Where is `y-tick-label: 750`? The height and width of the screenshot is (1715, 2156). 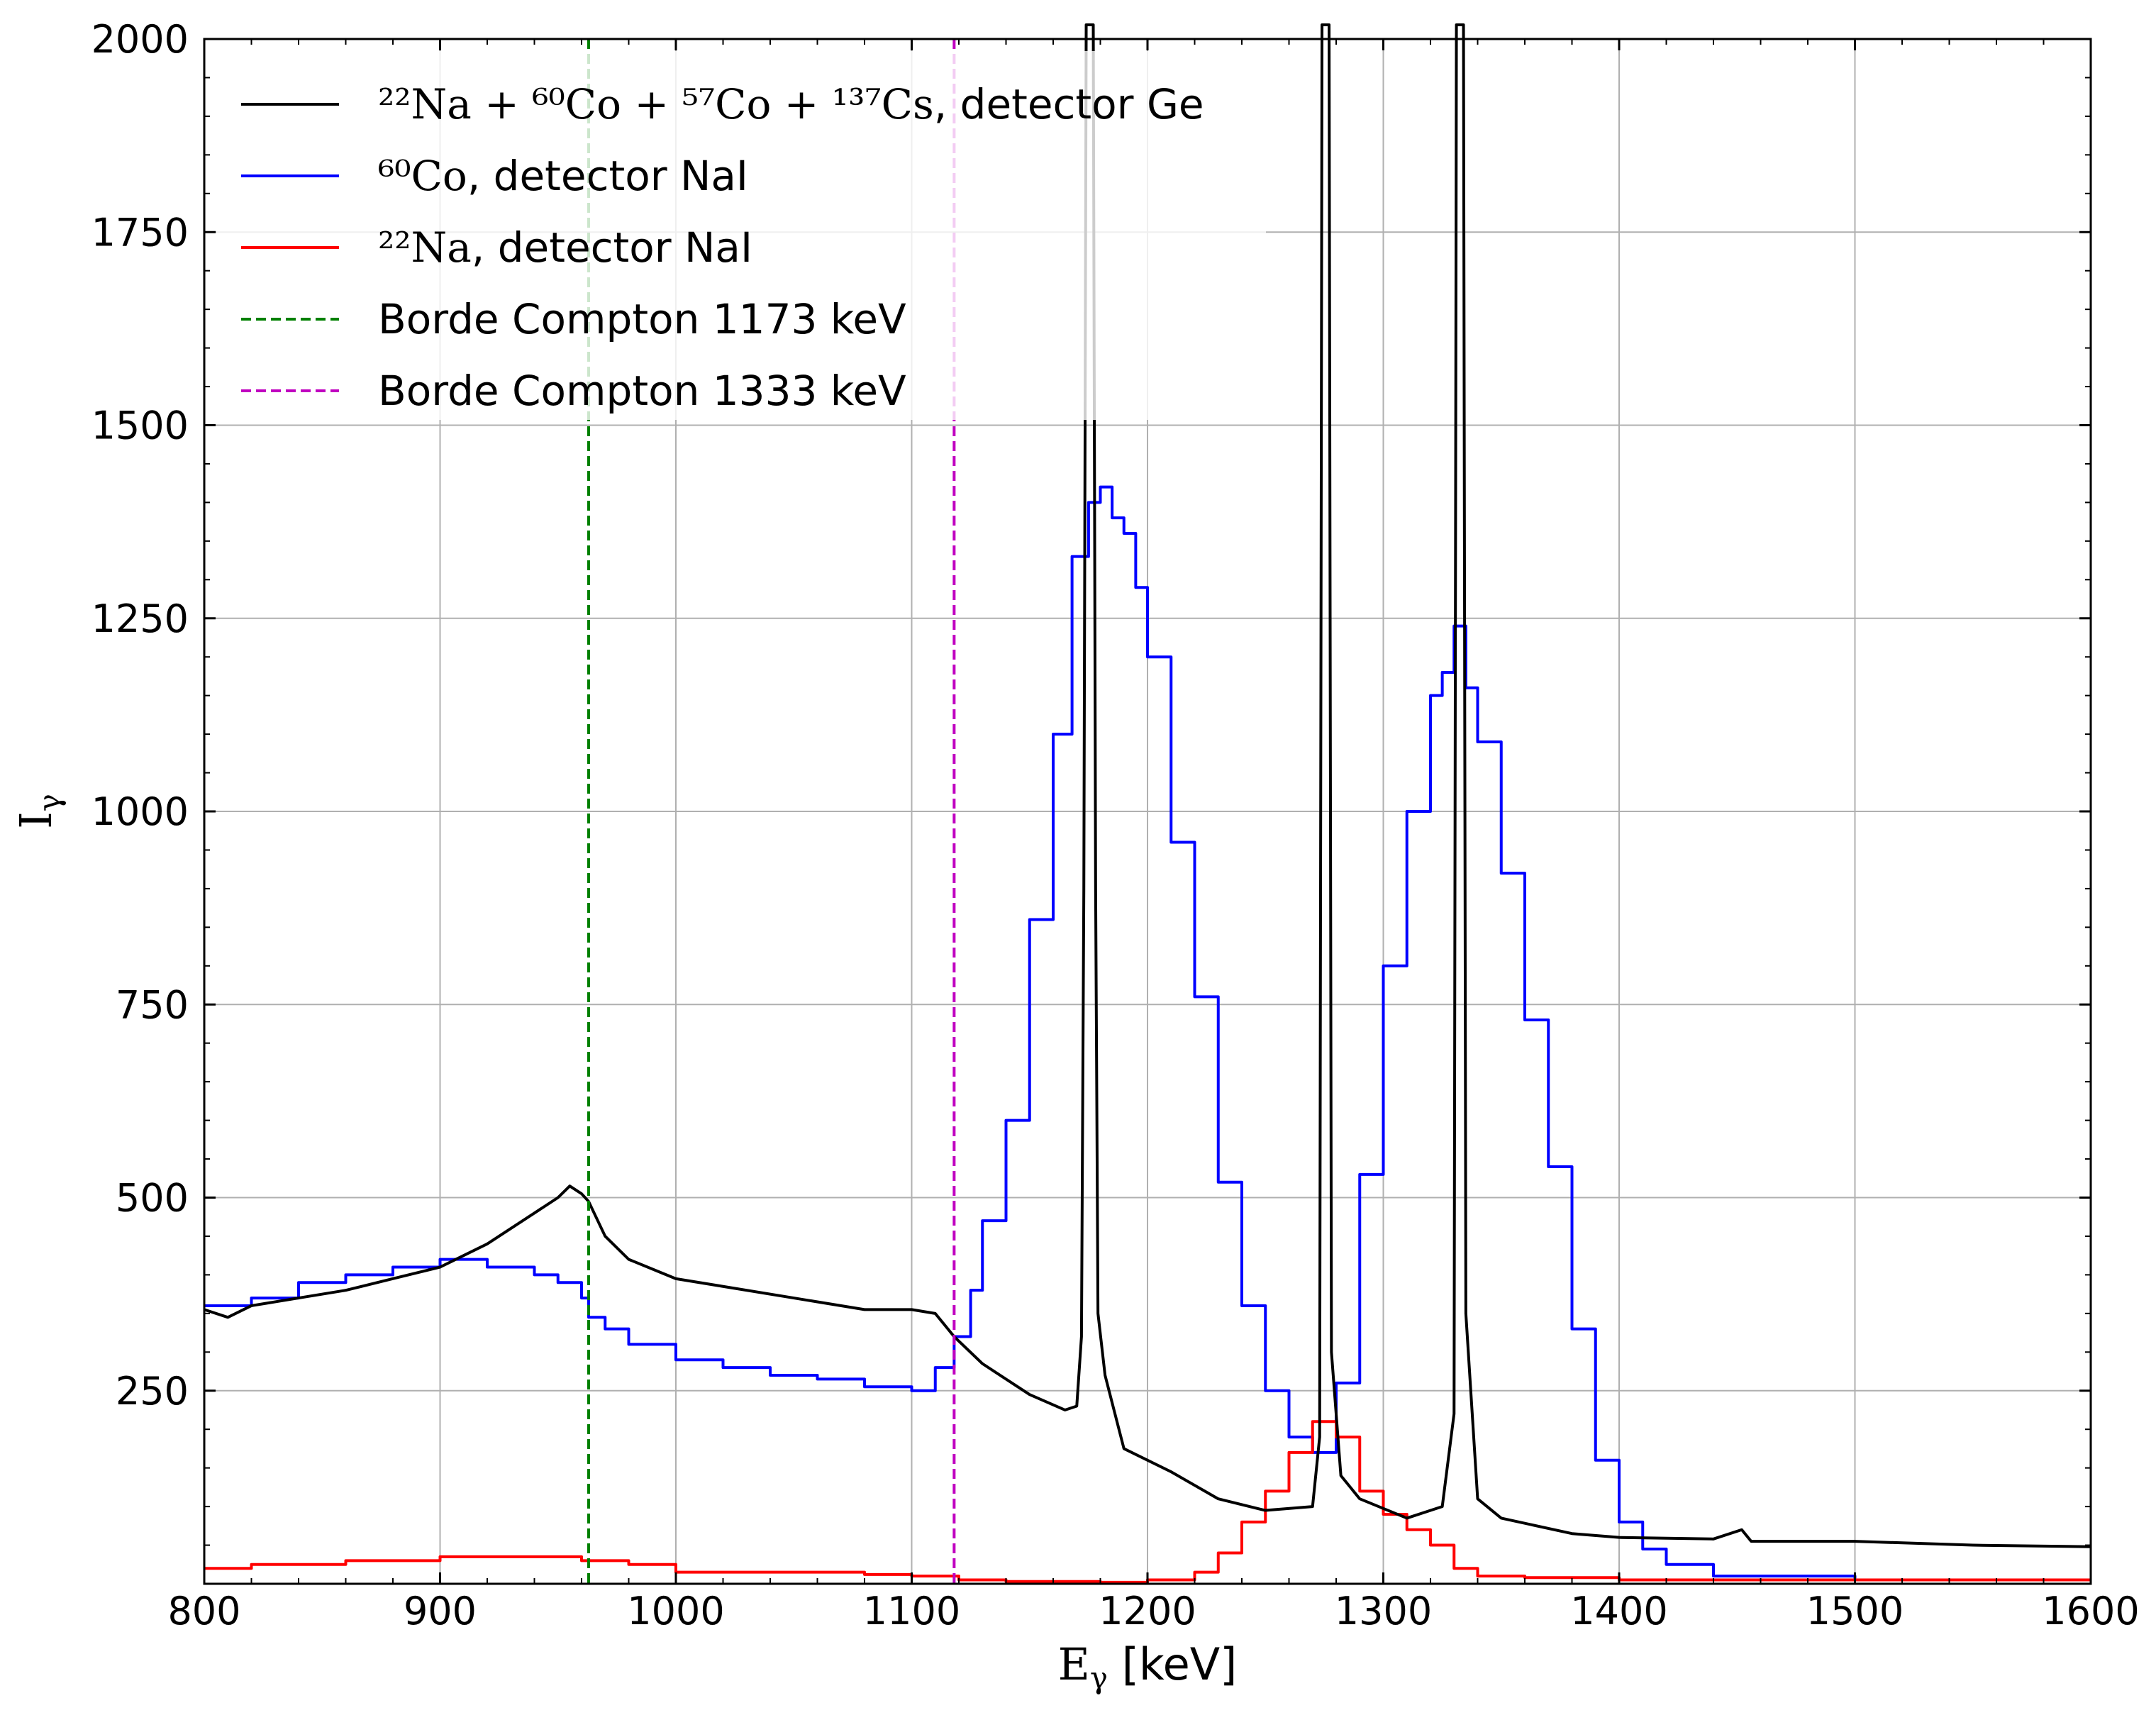
y-tick-label: 750 is located at coordinates (152, 1004).